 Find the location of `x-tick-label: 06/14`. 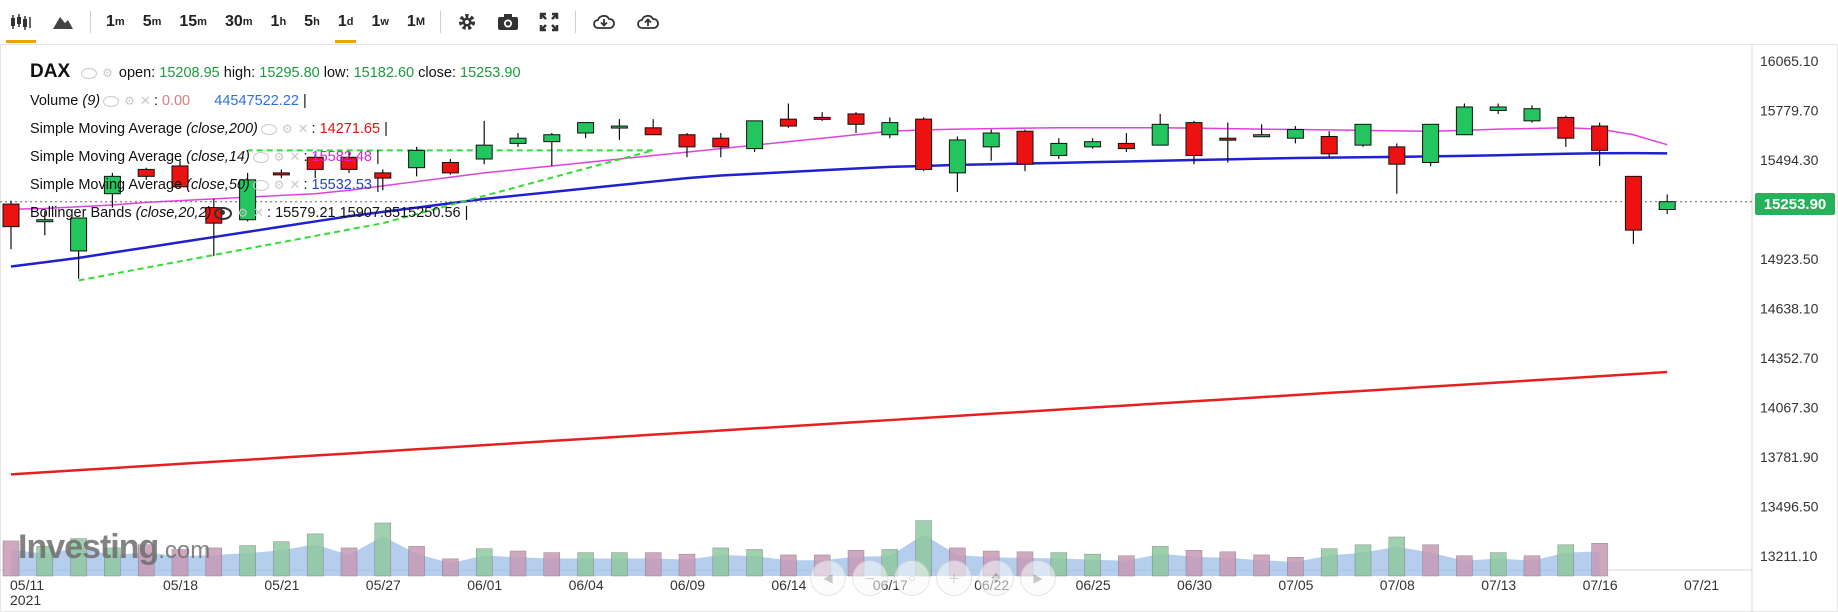

x-tick-label: 06/14 is located at coordinates (788, 585).